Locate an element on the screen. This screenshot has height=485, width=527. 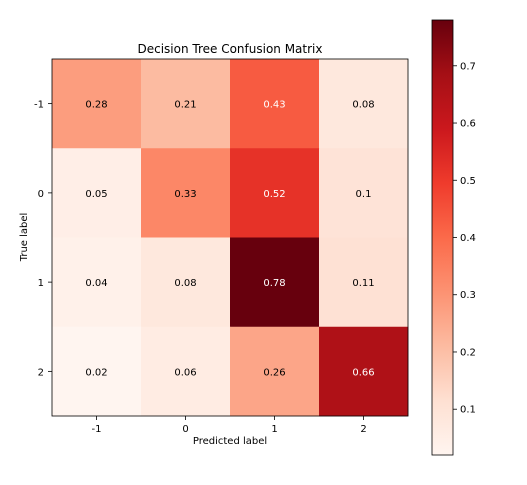
cell-value-label: 0.52 is located at coordinates (274, 194).